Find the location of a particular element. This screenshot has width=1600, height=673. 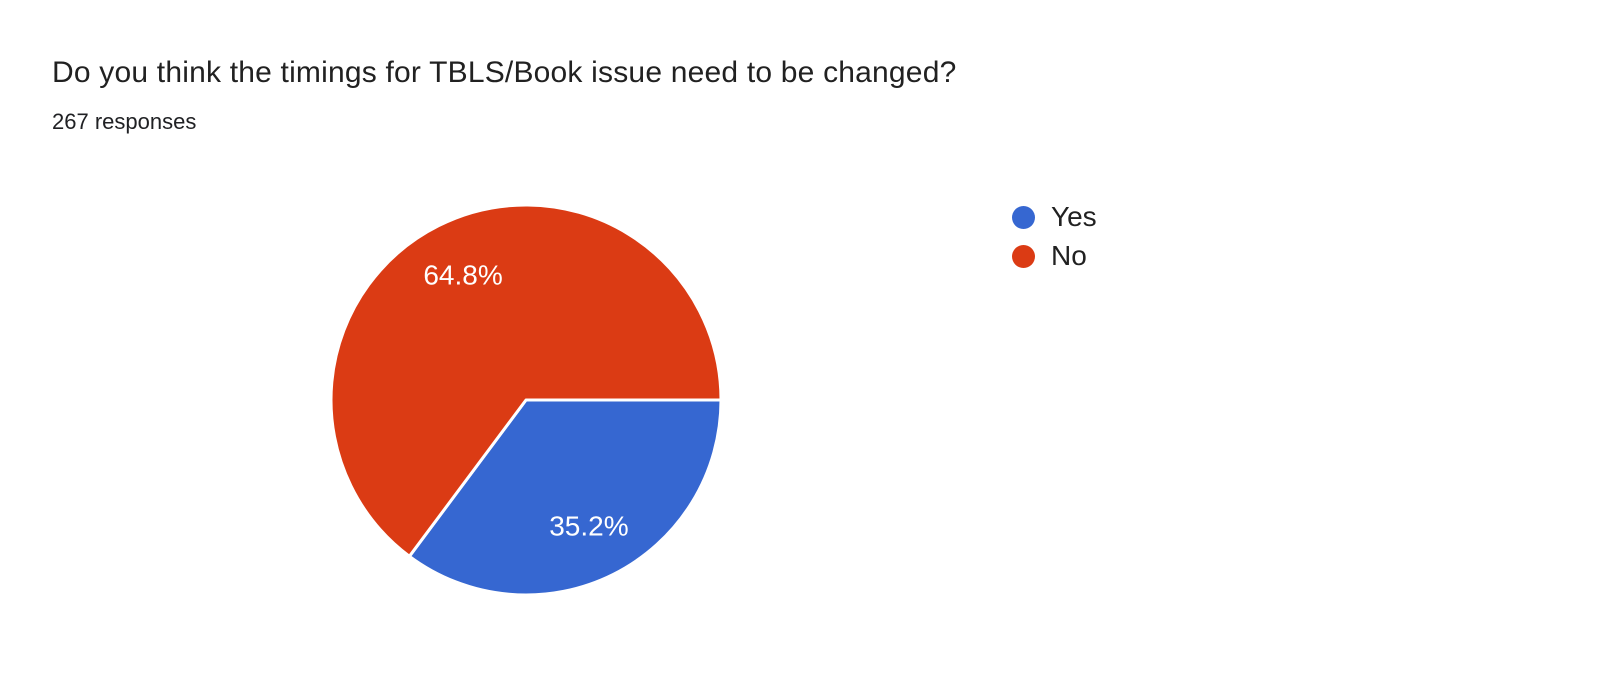

pie-chart-area: 35.2% 64.8% is located at coordinates (526, 400).